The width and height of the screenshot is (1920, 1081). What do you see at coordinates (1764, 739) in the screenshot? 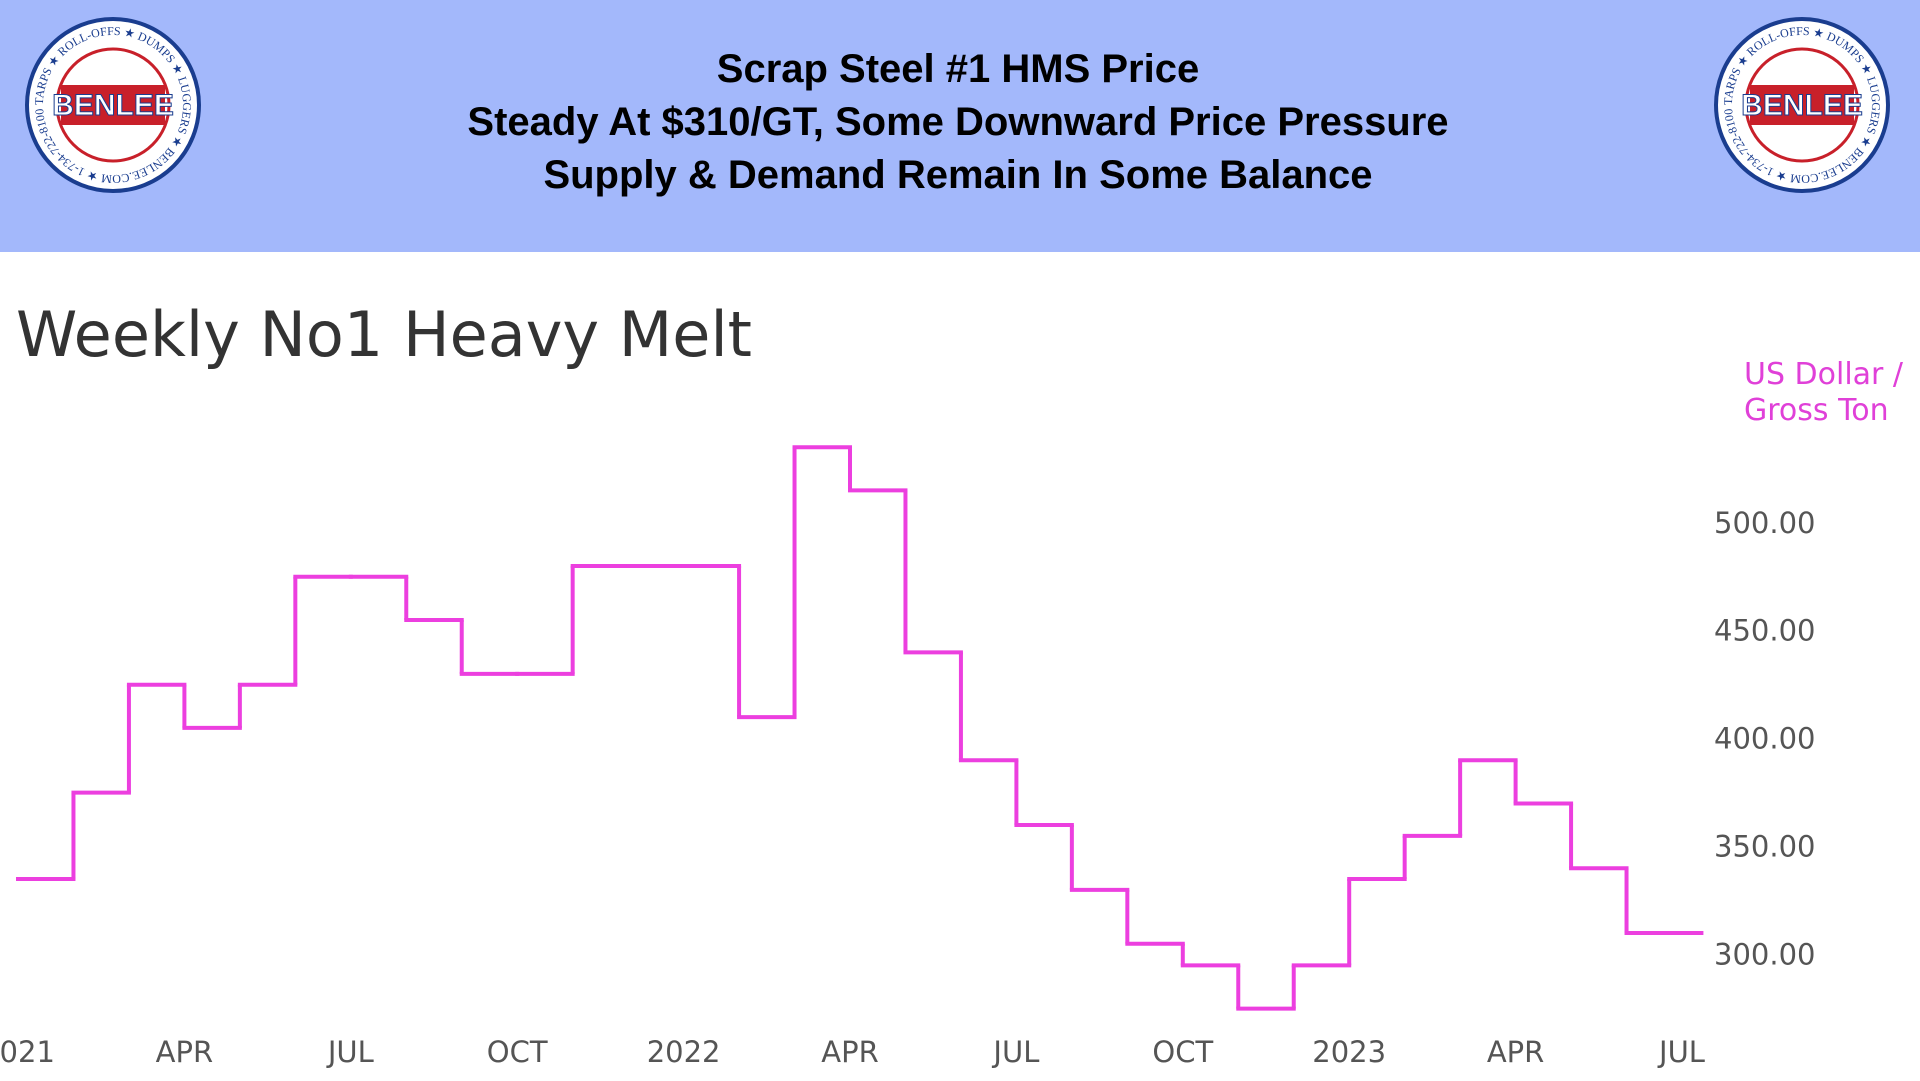
I see `y-tick-label: 400.00` at bounding box center [1764, 739].